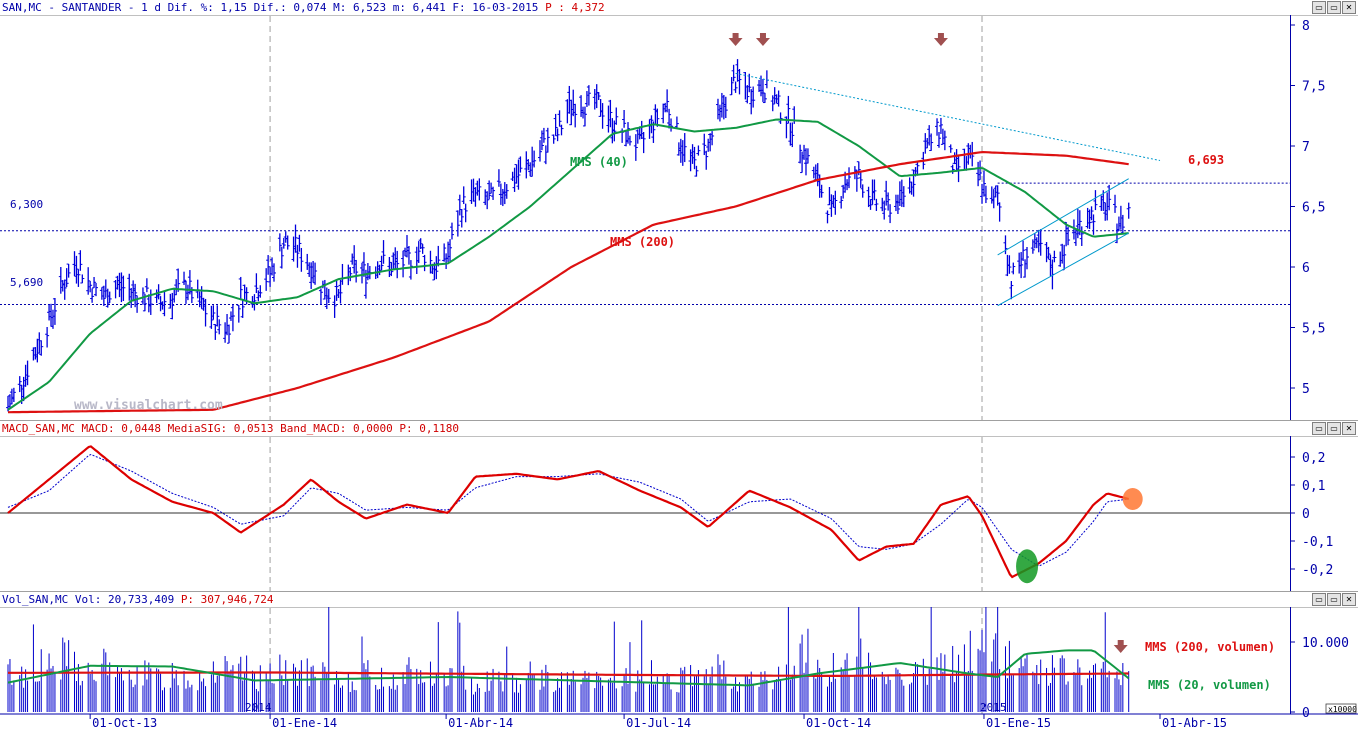 This screenshot has width=1358, height=734. I want to click on volume-bars, so click(568, 659).